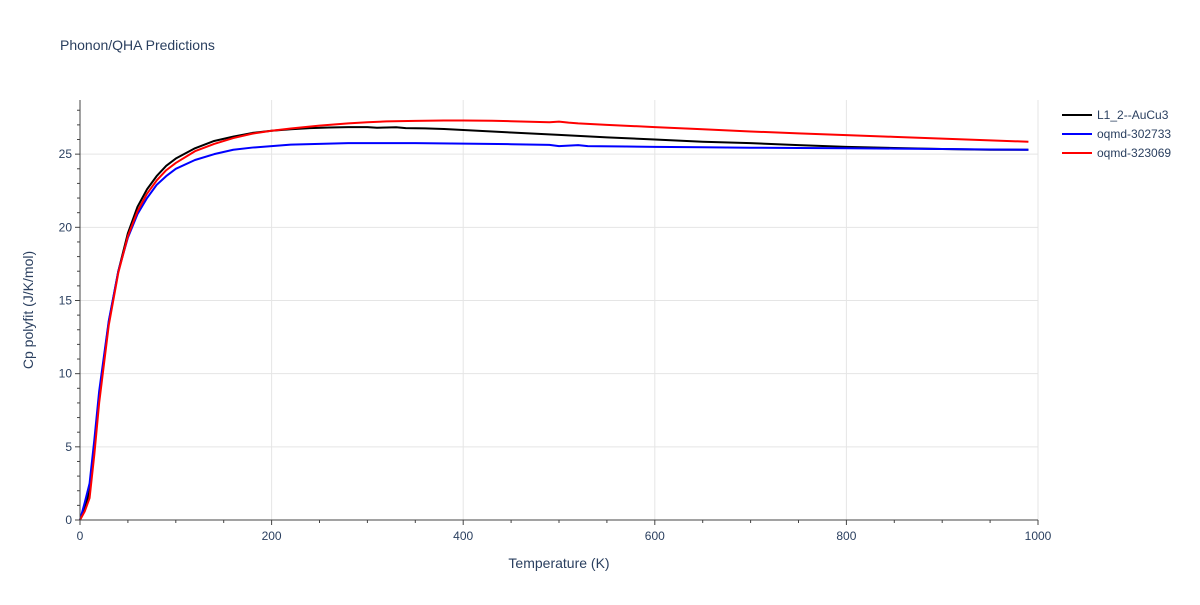 This screenshot has width=1200, height=605. What do you see at coordinates (68, 520) in the screenshot?
I see `y-tick-label: 0` at bounding box center [68, 520].